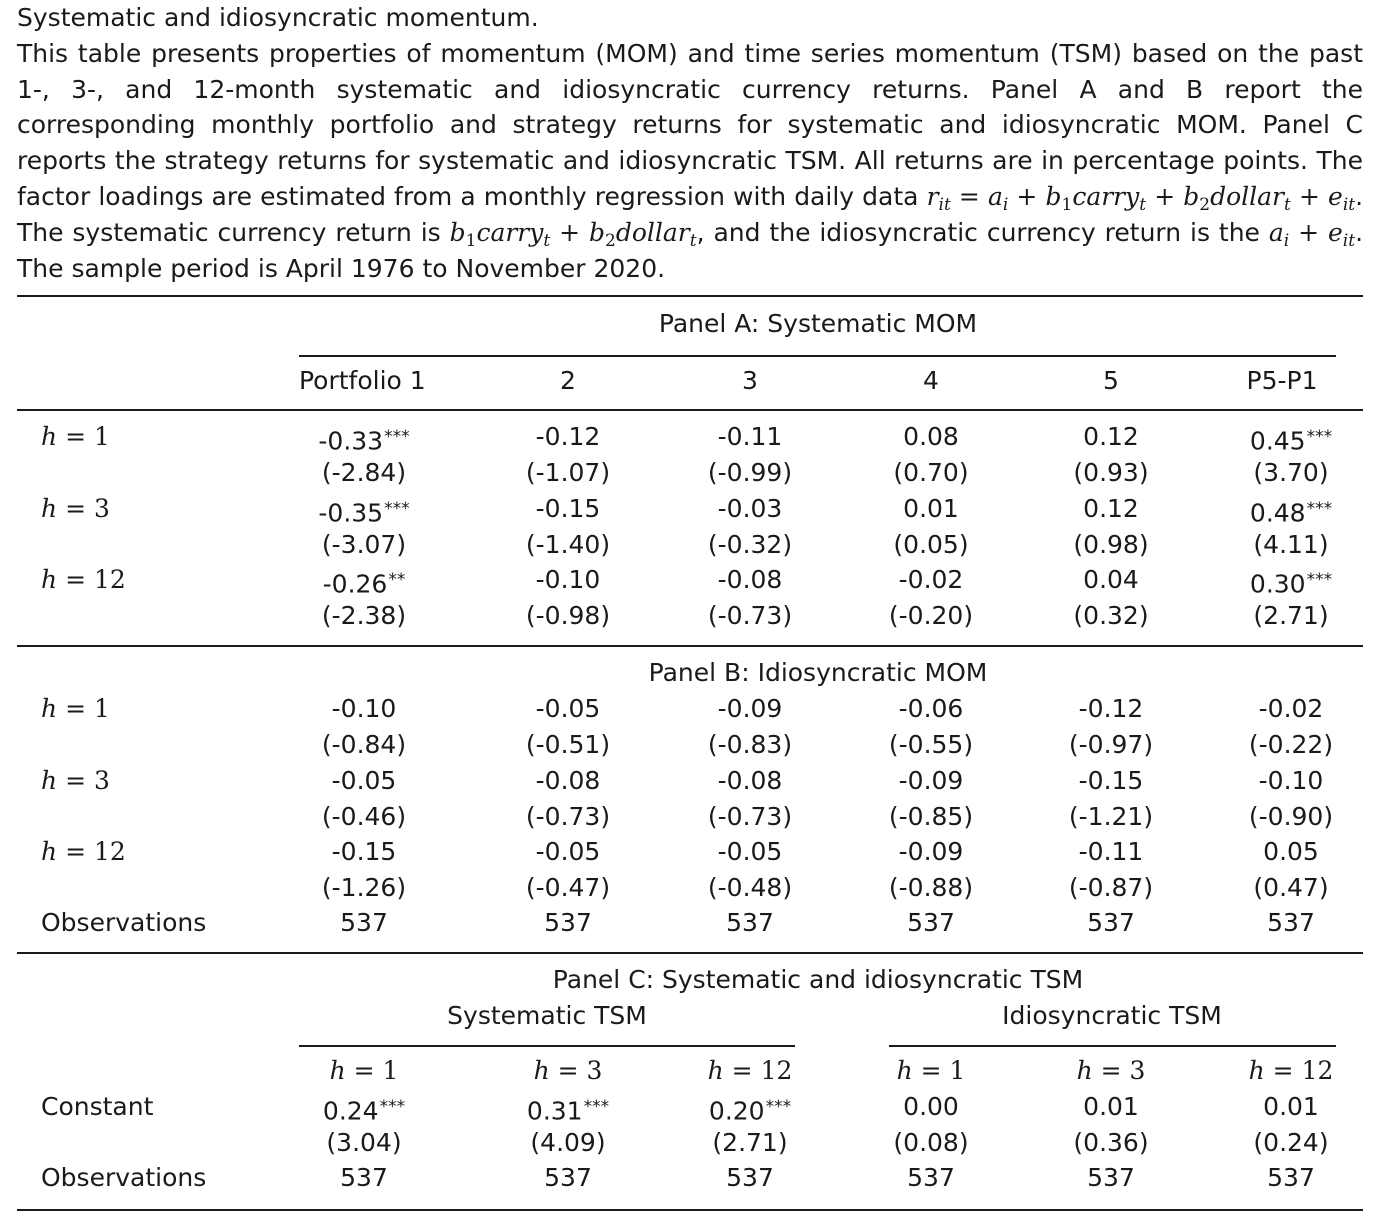  Describe the element at coordinates (750, 472) in the screenshot. I see `tstat-cell: (-0.99)` at that location.